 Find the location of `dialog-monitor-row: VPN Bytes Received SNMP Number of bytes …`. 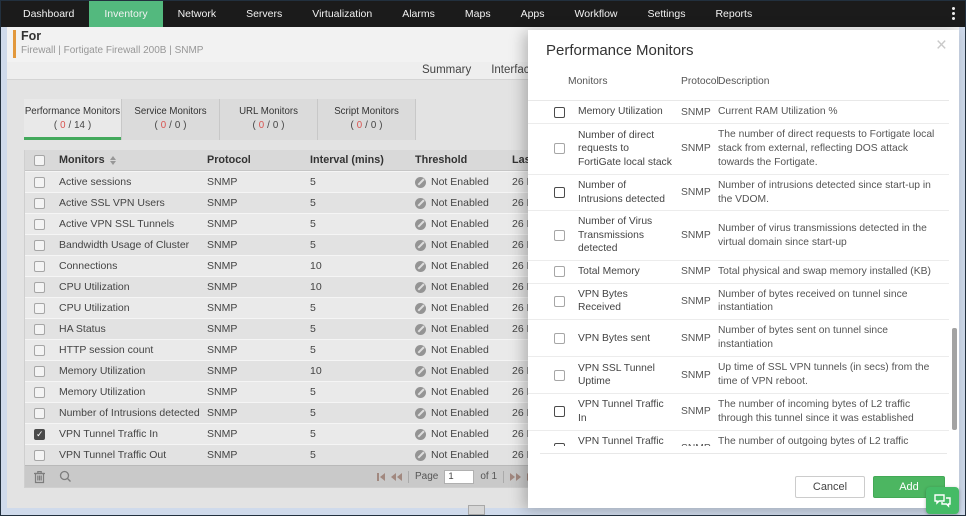

dialog-monitor-row: VPN Bytes Received SNMP Number of bytes … is located at coordinates (738, 302).